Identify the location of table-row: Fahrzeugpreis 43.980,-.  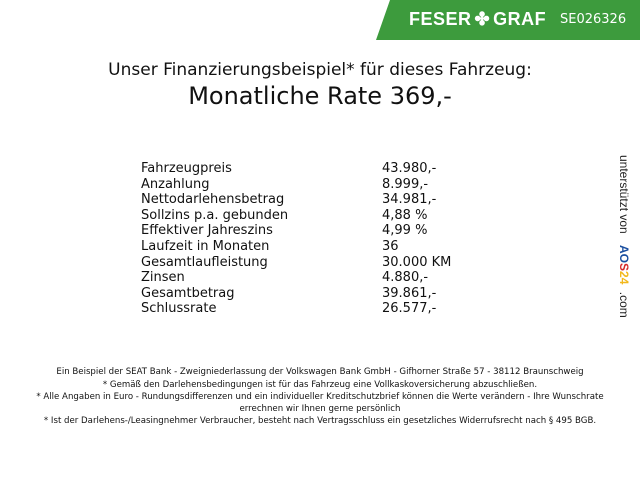
(296, 169).